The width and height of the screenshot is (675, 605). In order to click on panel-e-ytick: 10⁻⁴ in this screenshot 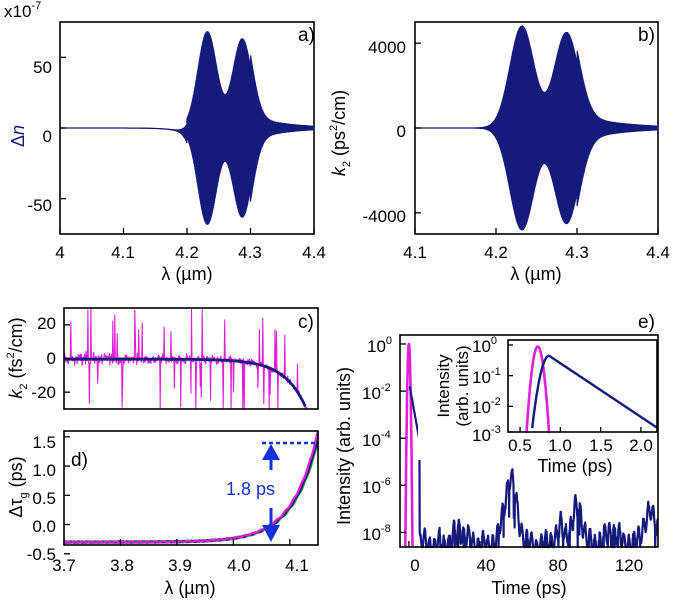, I will do `click(376, 439)`.